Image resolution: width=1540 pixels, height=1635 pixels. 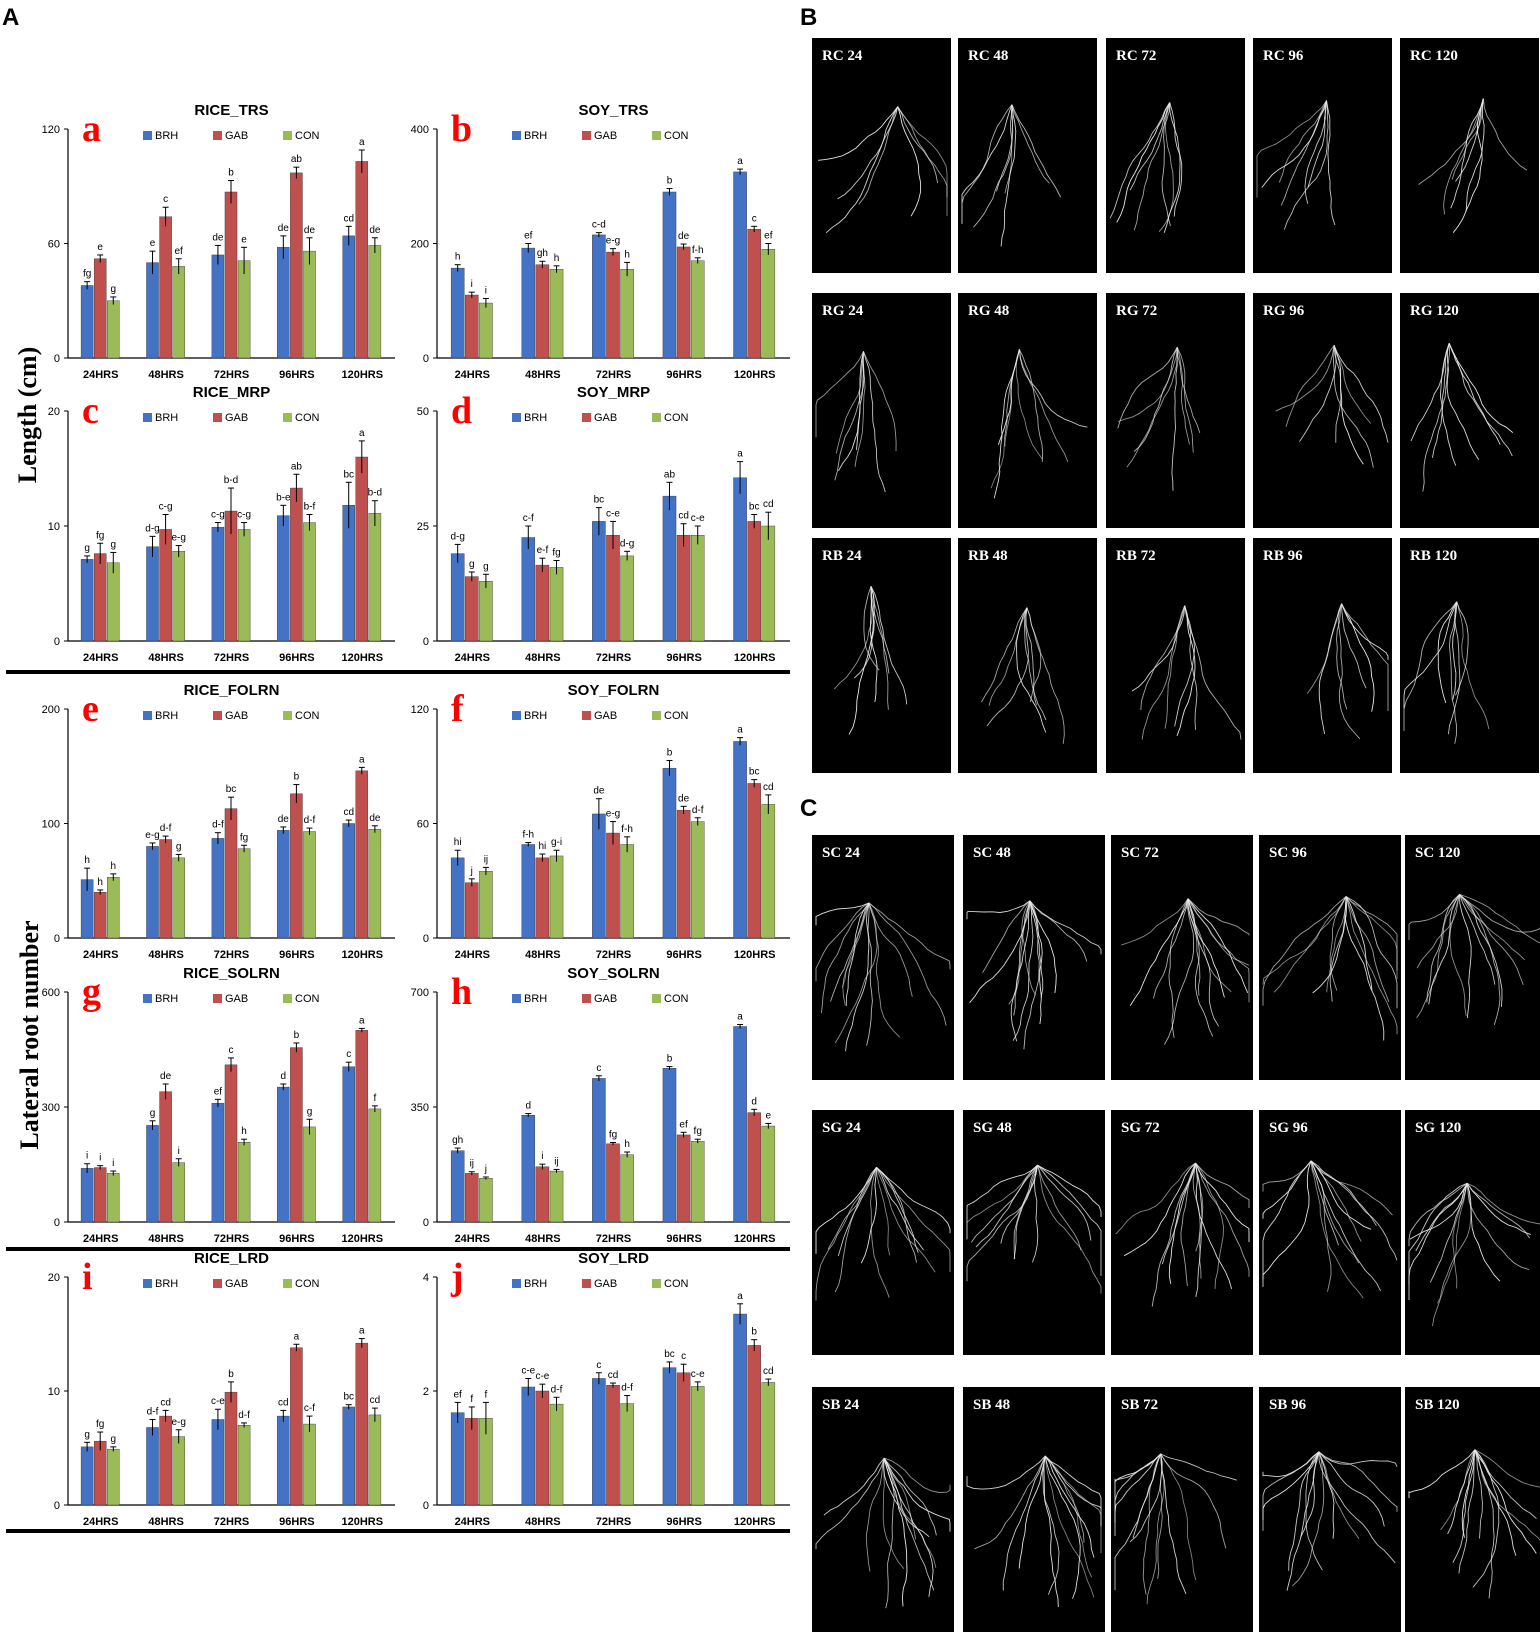 What do you see at coordinates (883, 1509) in the screenshot?
I see `soy-root-image: SB 24` at bounding box center [883, 1509].